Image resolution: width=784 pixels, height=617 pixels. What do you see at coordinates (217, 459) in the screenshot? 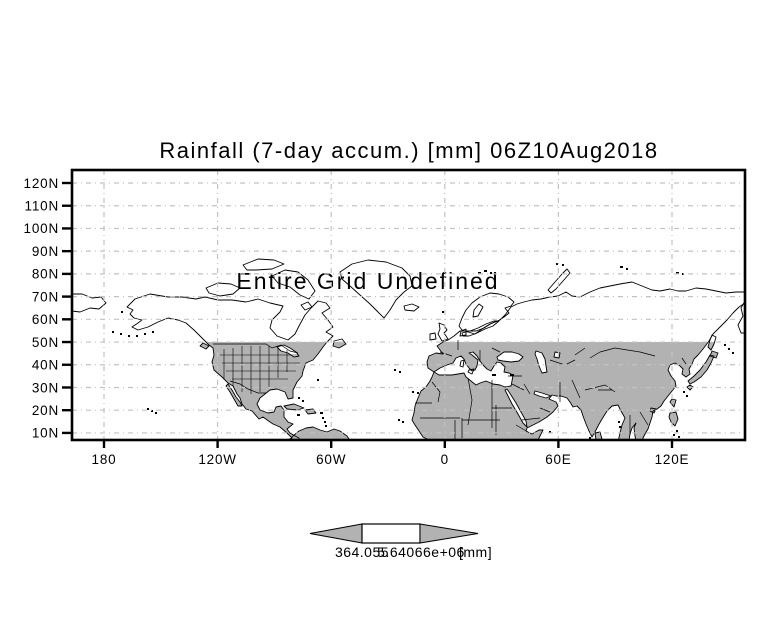
I see `x-tick-label: 120W` at bounding box center [217, 459].